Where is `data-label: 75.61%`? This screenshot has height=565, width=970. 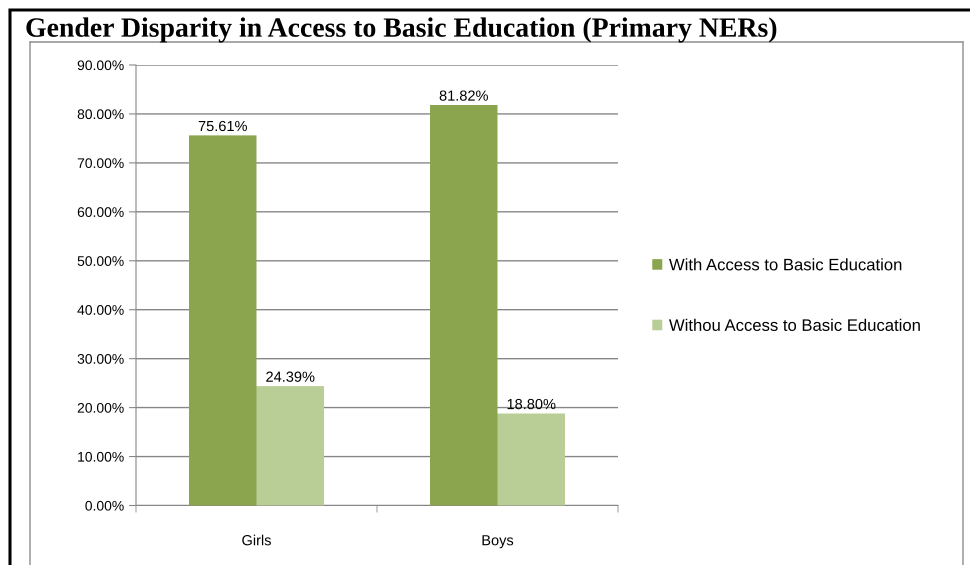
data-label: 75.61% is located at coordinates (222, 126).